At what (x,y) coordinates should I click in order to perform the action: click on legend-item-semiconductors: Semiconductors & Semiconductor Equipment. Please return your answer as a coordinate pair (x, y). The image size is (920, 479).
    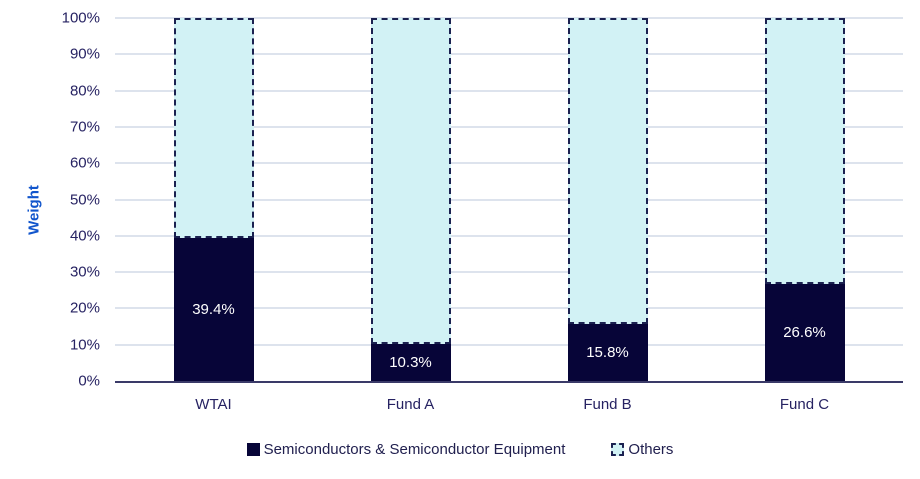
    Looking at the image, I should click on (406, 449).